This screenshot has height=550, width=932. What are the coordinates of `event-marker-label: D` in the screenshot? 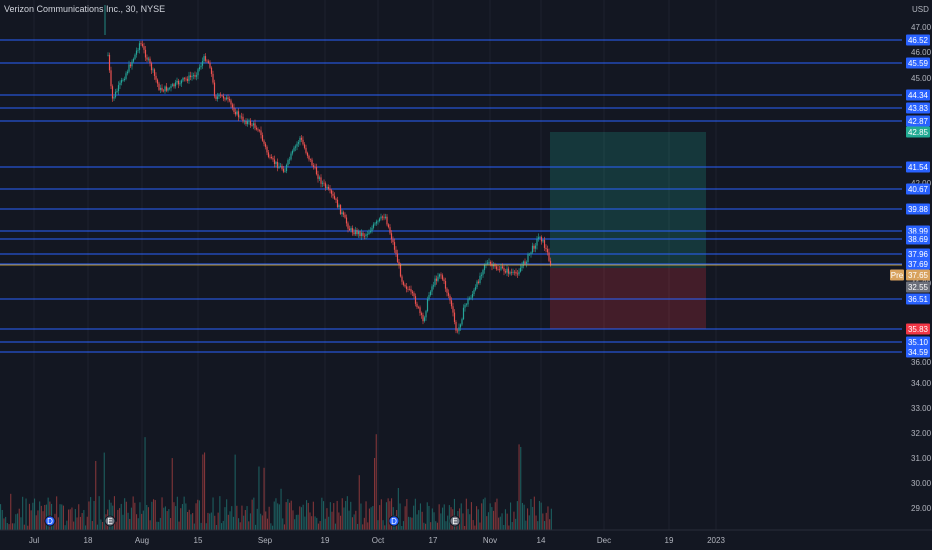 It's located at (50, 521).